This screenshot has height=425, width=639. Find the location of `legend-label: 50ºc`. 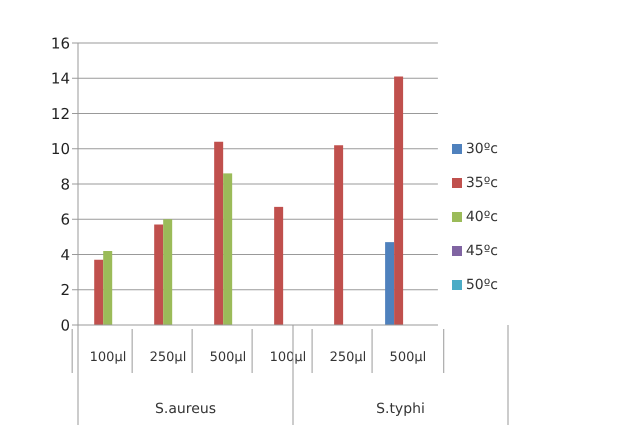

legend-label: 50ºc is located at coordinates (482, 284).